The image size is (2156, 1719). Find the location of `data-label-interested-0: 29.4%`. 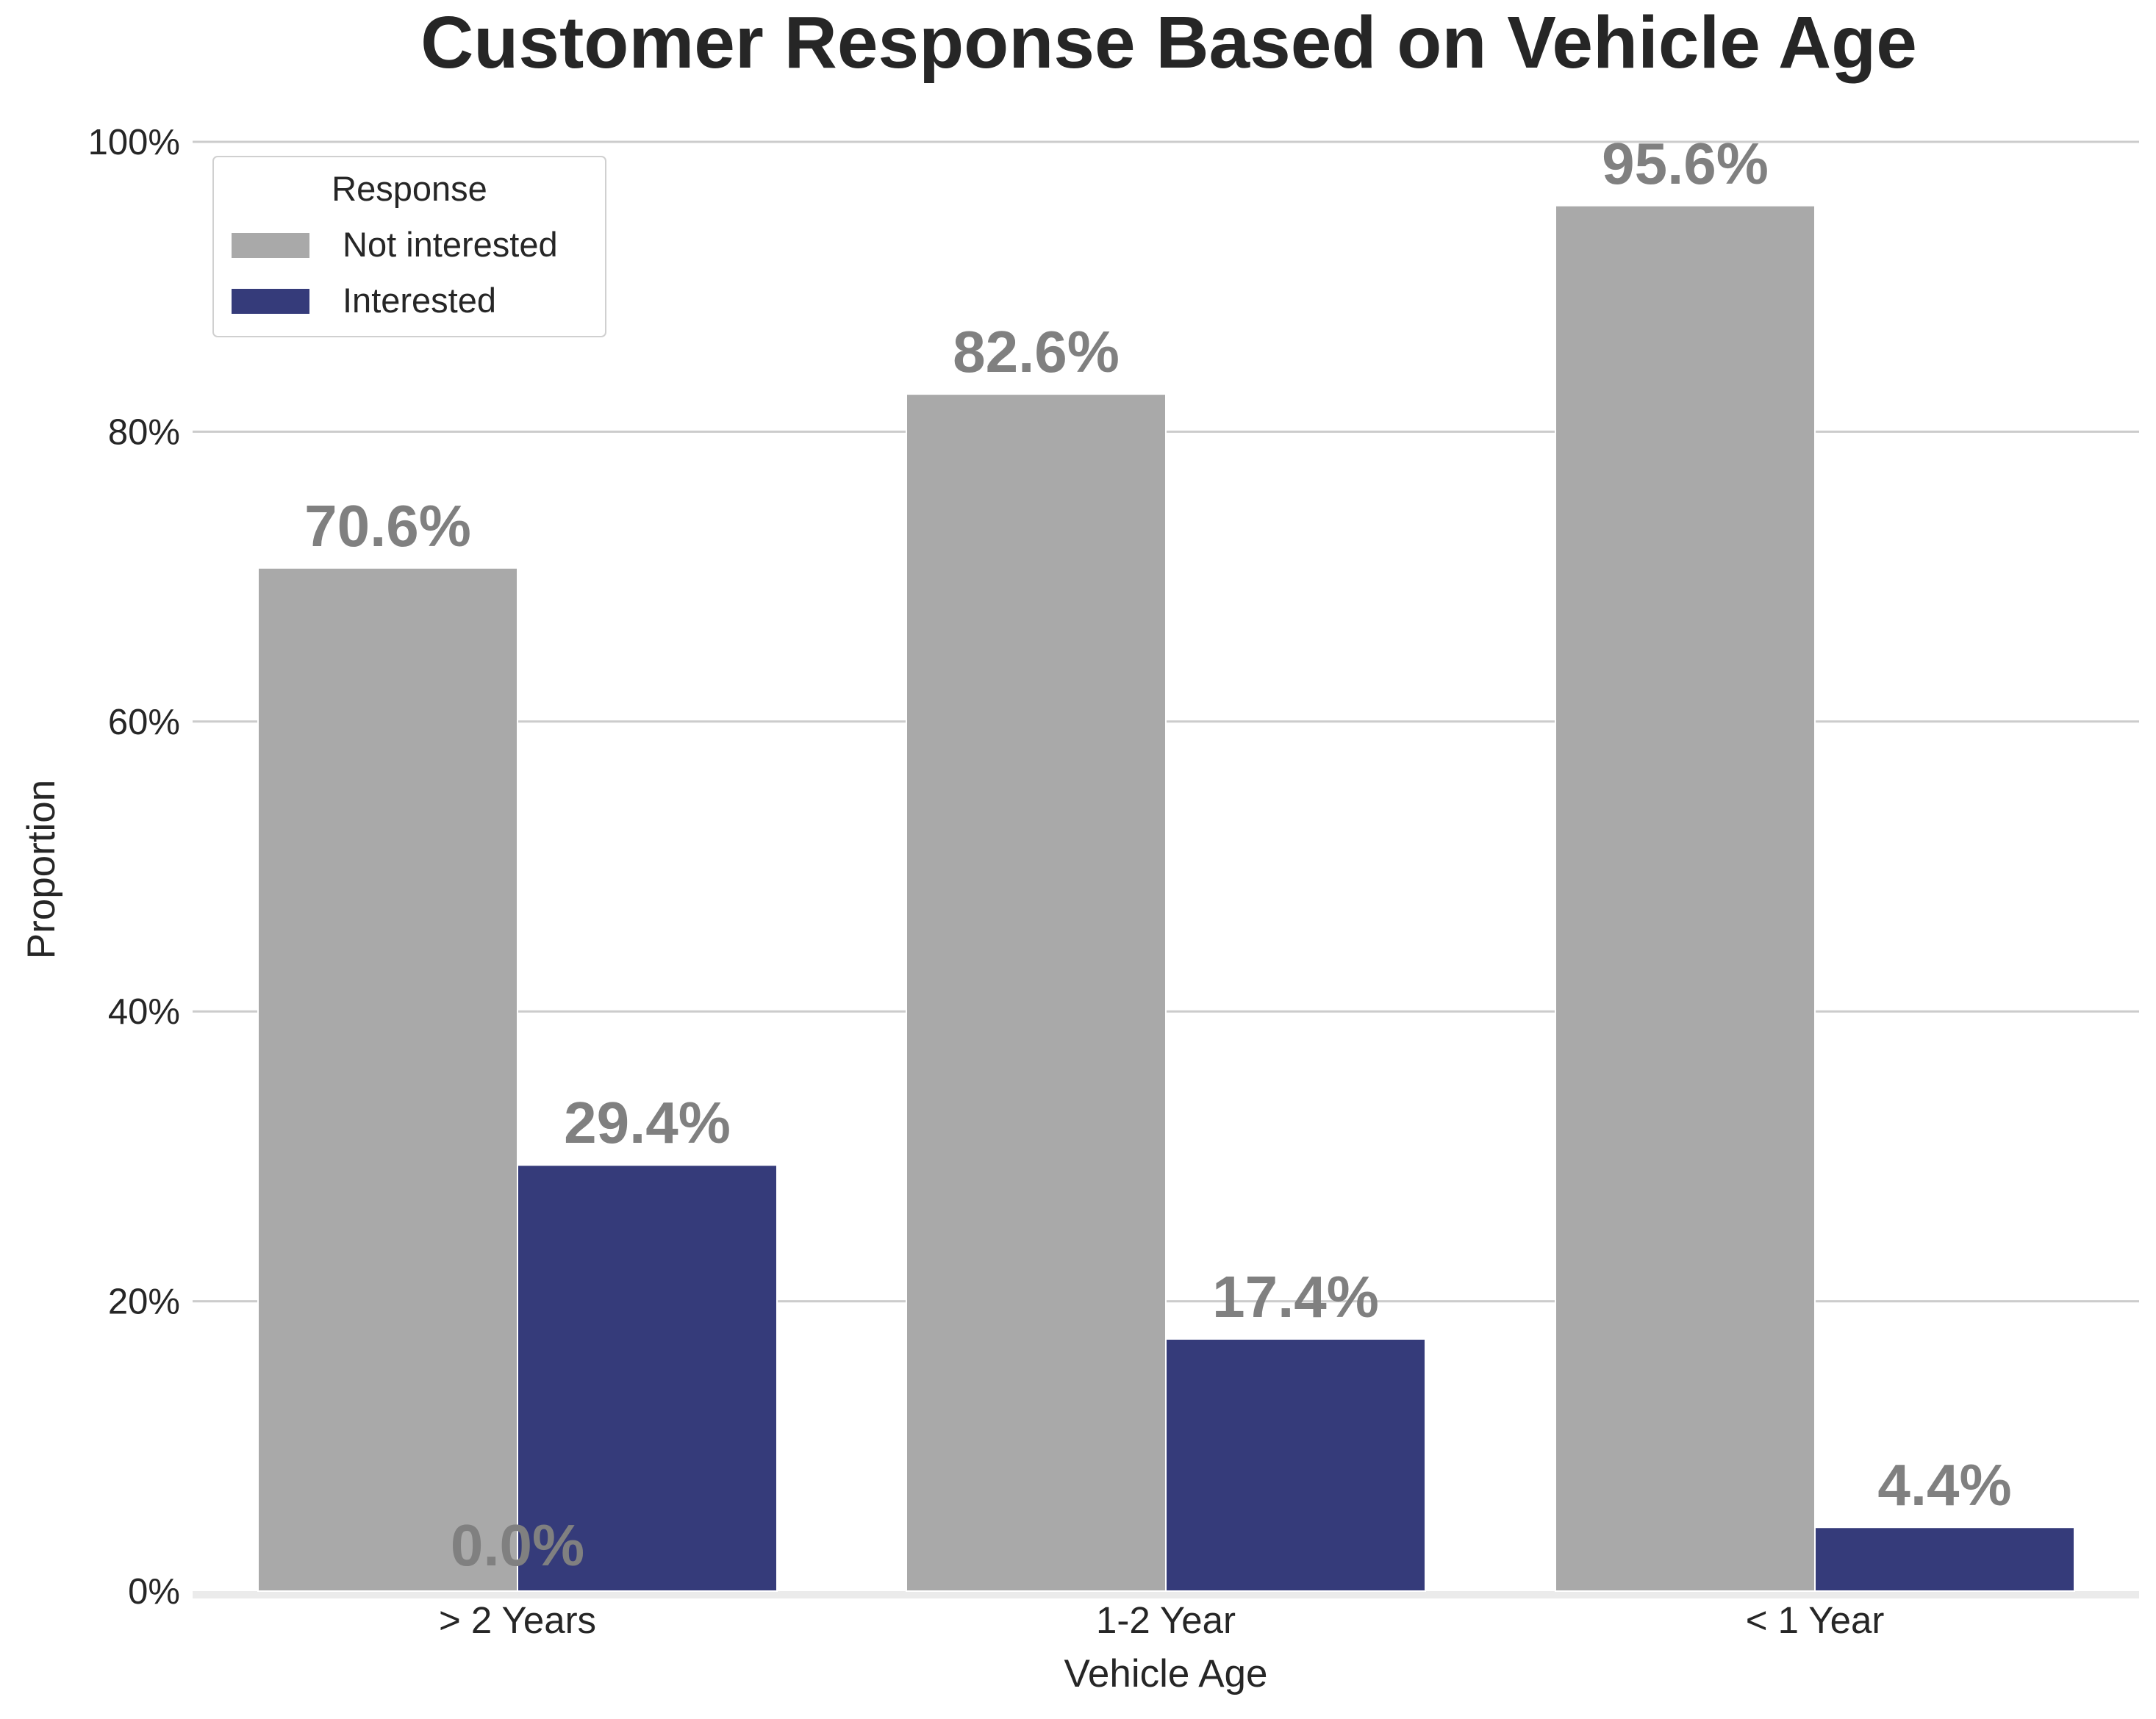

data-label-interested-0: 29.4% is located at coordinates (648, 1122).